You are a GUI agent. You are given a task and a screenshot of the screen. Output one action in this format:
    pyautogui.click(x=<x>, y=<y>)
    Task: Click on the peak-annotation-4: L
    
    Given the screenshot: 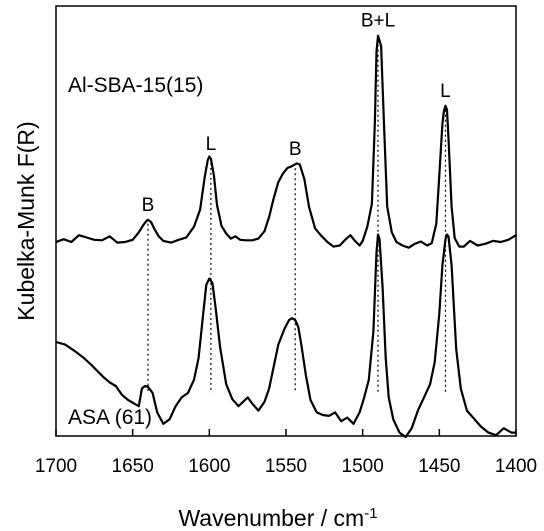 What is the action you would take?
    pyautogui.click(x=445, y=91)
    